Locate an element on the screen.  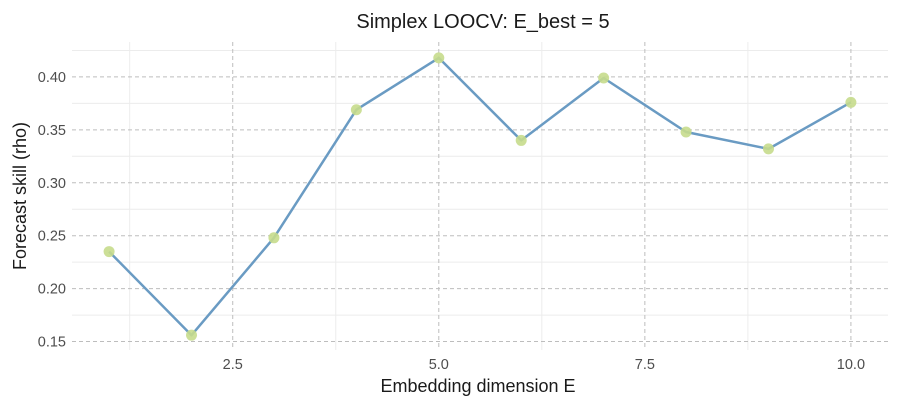
y-tick-label: 0.15 is located at coordinates (52, 343).